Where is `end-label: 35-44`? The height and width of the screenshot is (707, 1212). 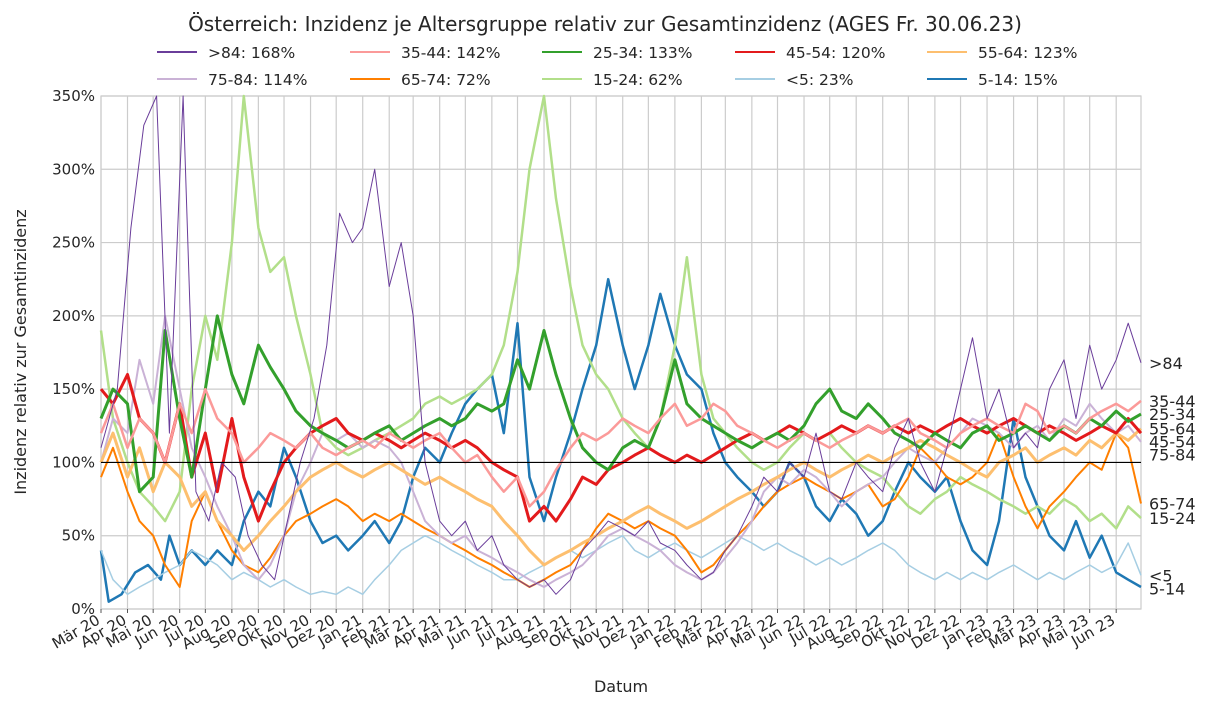 end-label: 35-44 is located at coordinates (1172, 401).